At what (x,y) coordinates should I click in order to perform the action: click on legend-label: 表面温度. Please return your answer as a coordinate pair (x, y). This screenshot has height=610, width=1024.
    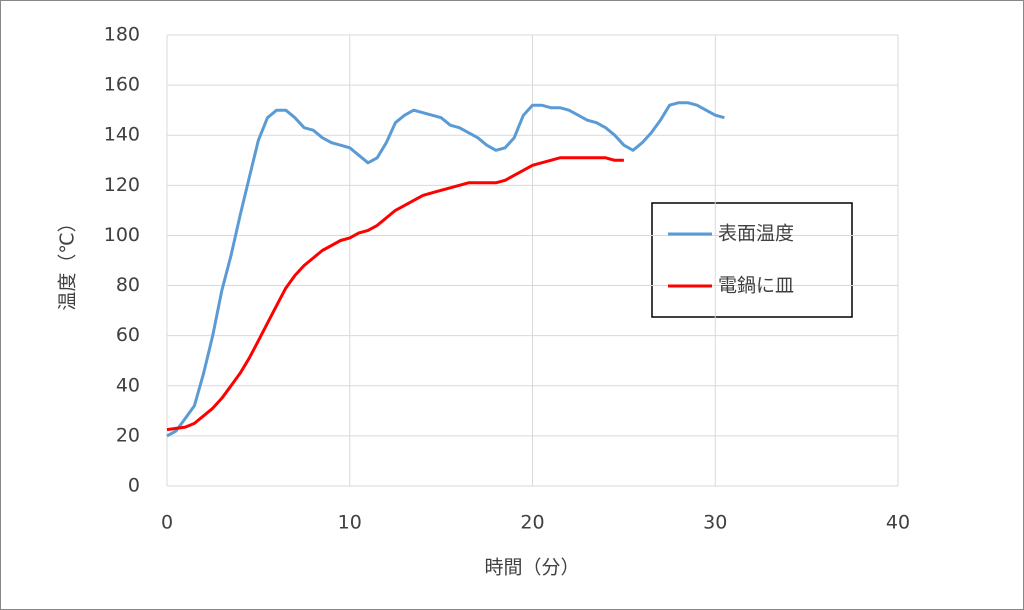
    Looking at the image, I should click on (756, 234).